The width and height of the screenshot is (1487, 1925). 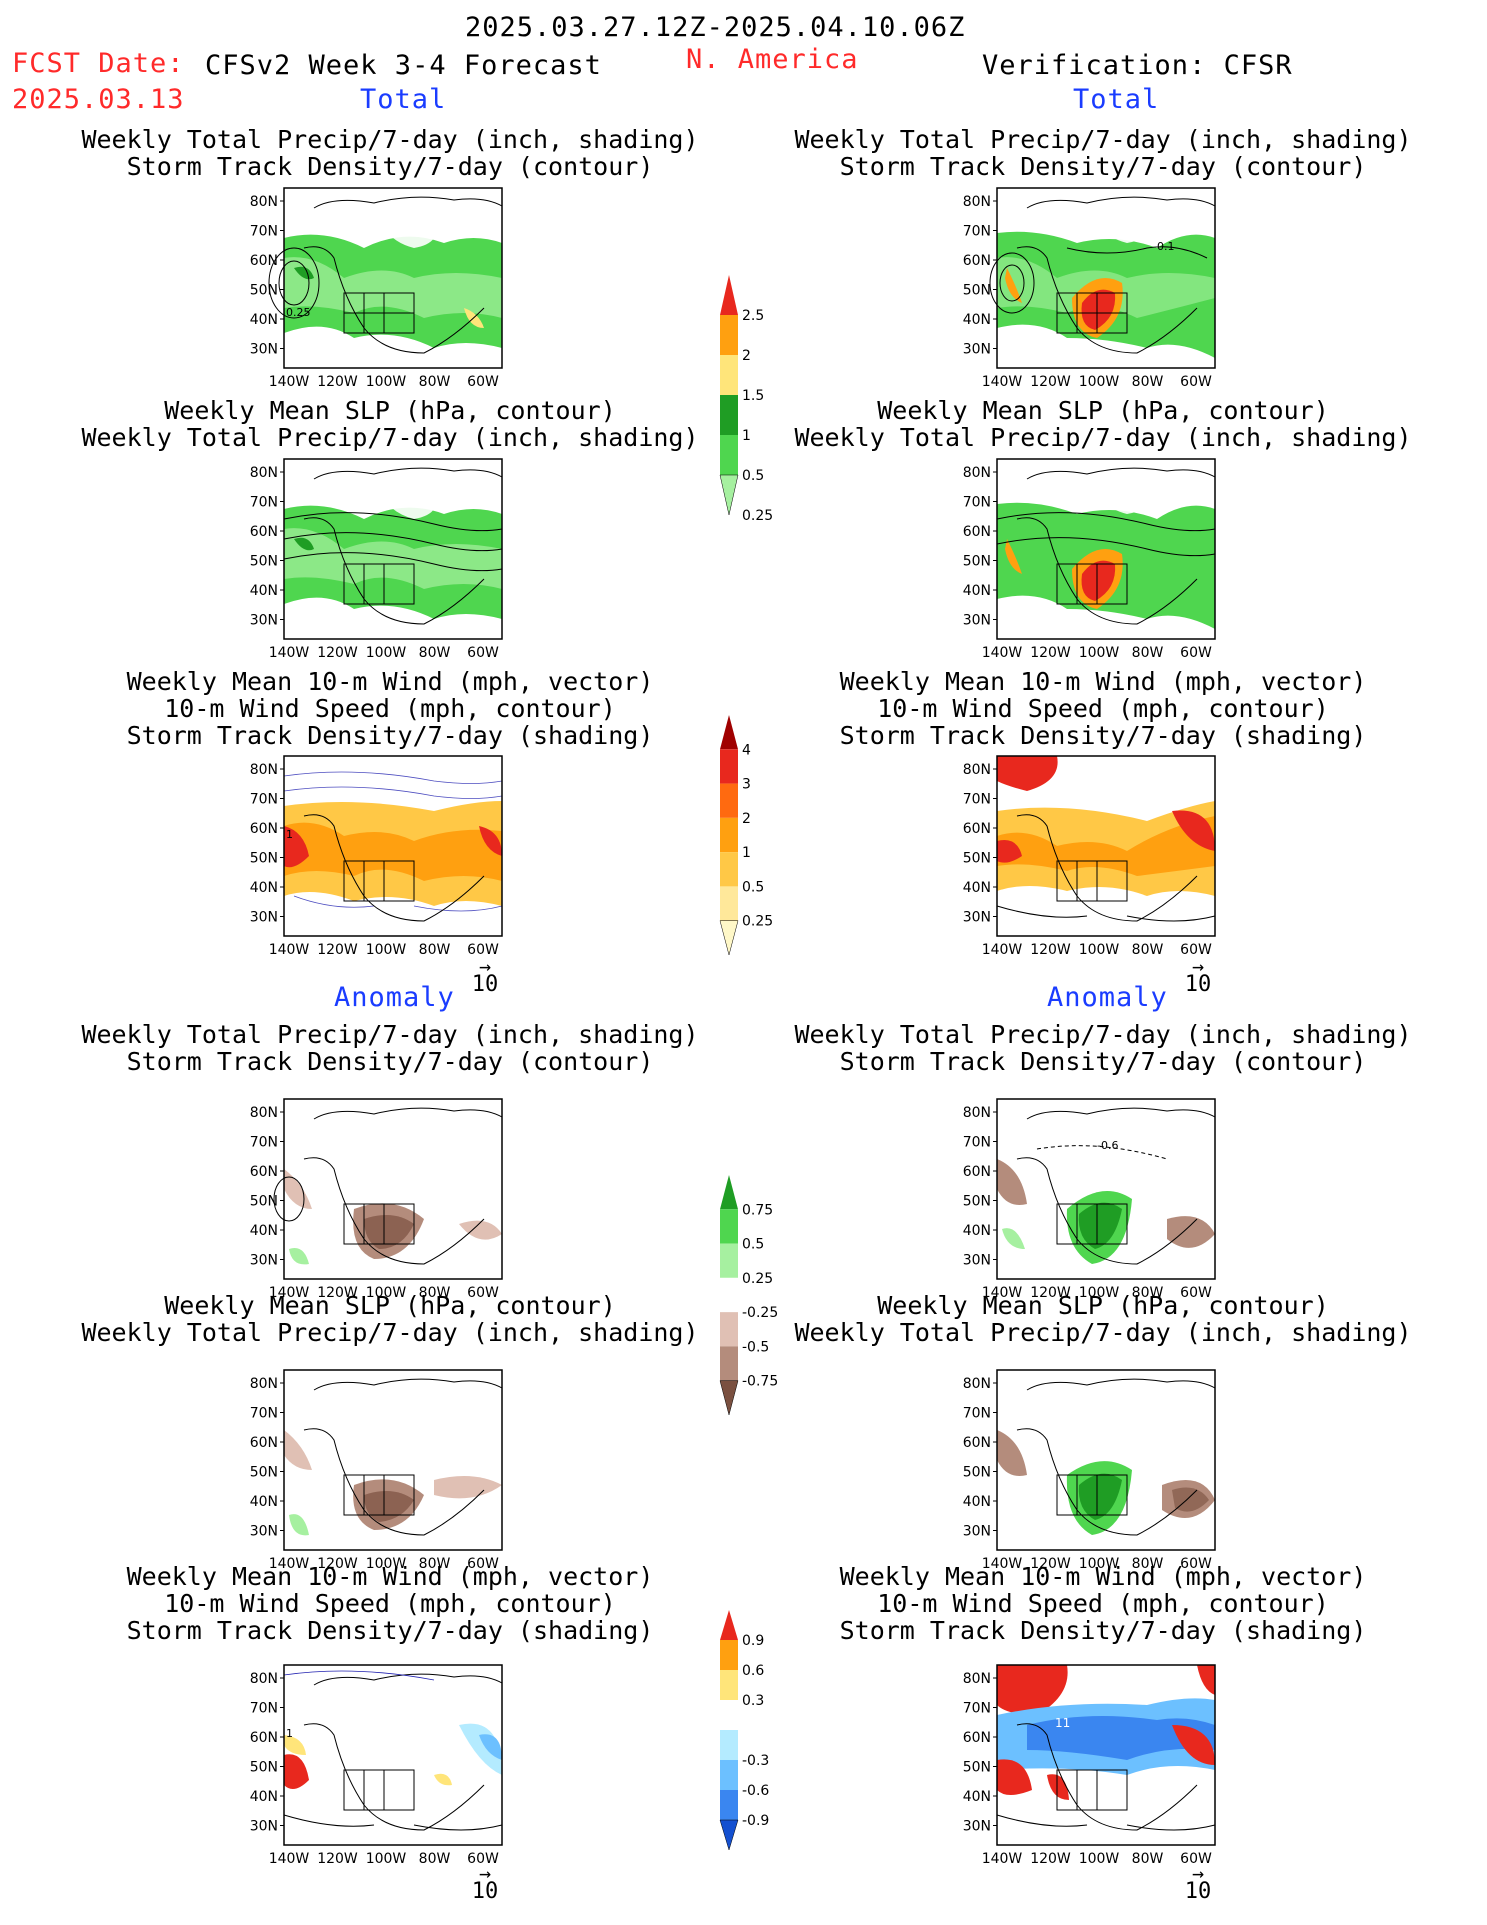 What do you see at coordinates (394, 997) in the screenshot?
I see `section-anomaly-left: Anomaly` at bounding box center [394, 997].